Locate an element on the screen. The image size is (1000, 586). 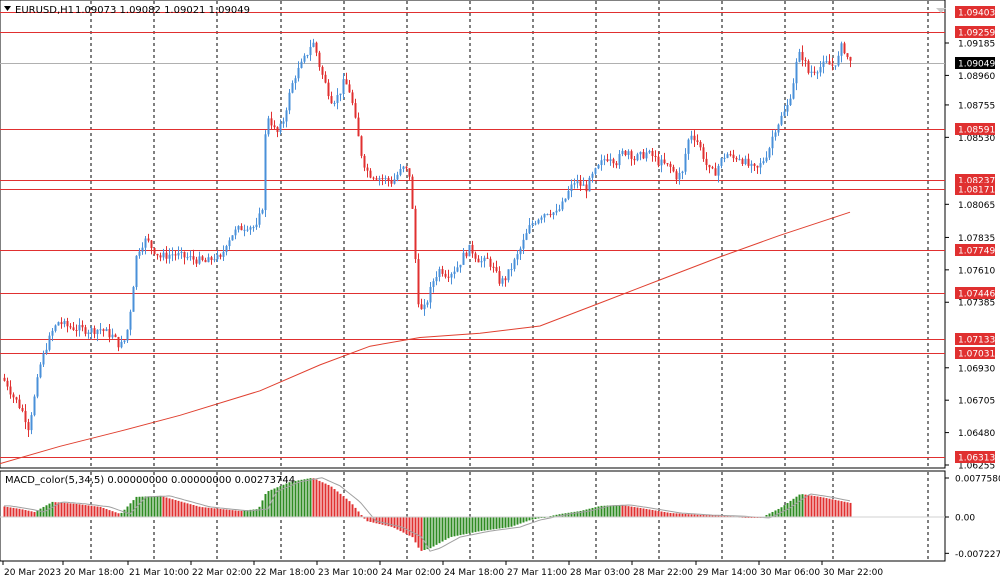
dropdown-triangle-icon is located at coordinates (7, 8).